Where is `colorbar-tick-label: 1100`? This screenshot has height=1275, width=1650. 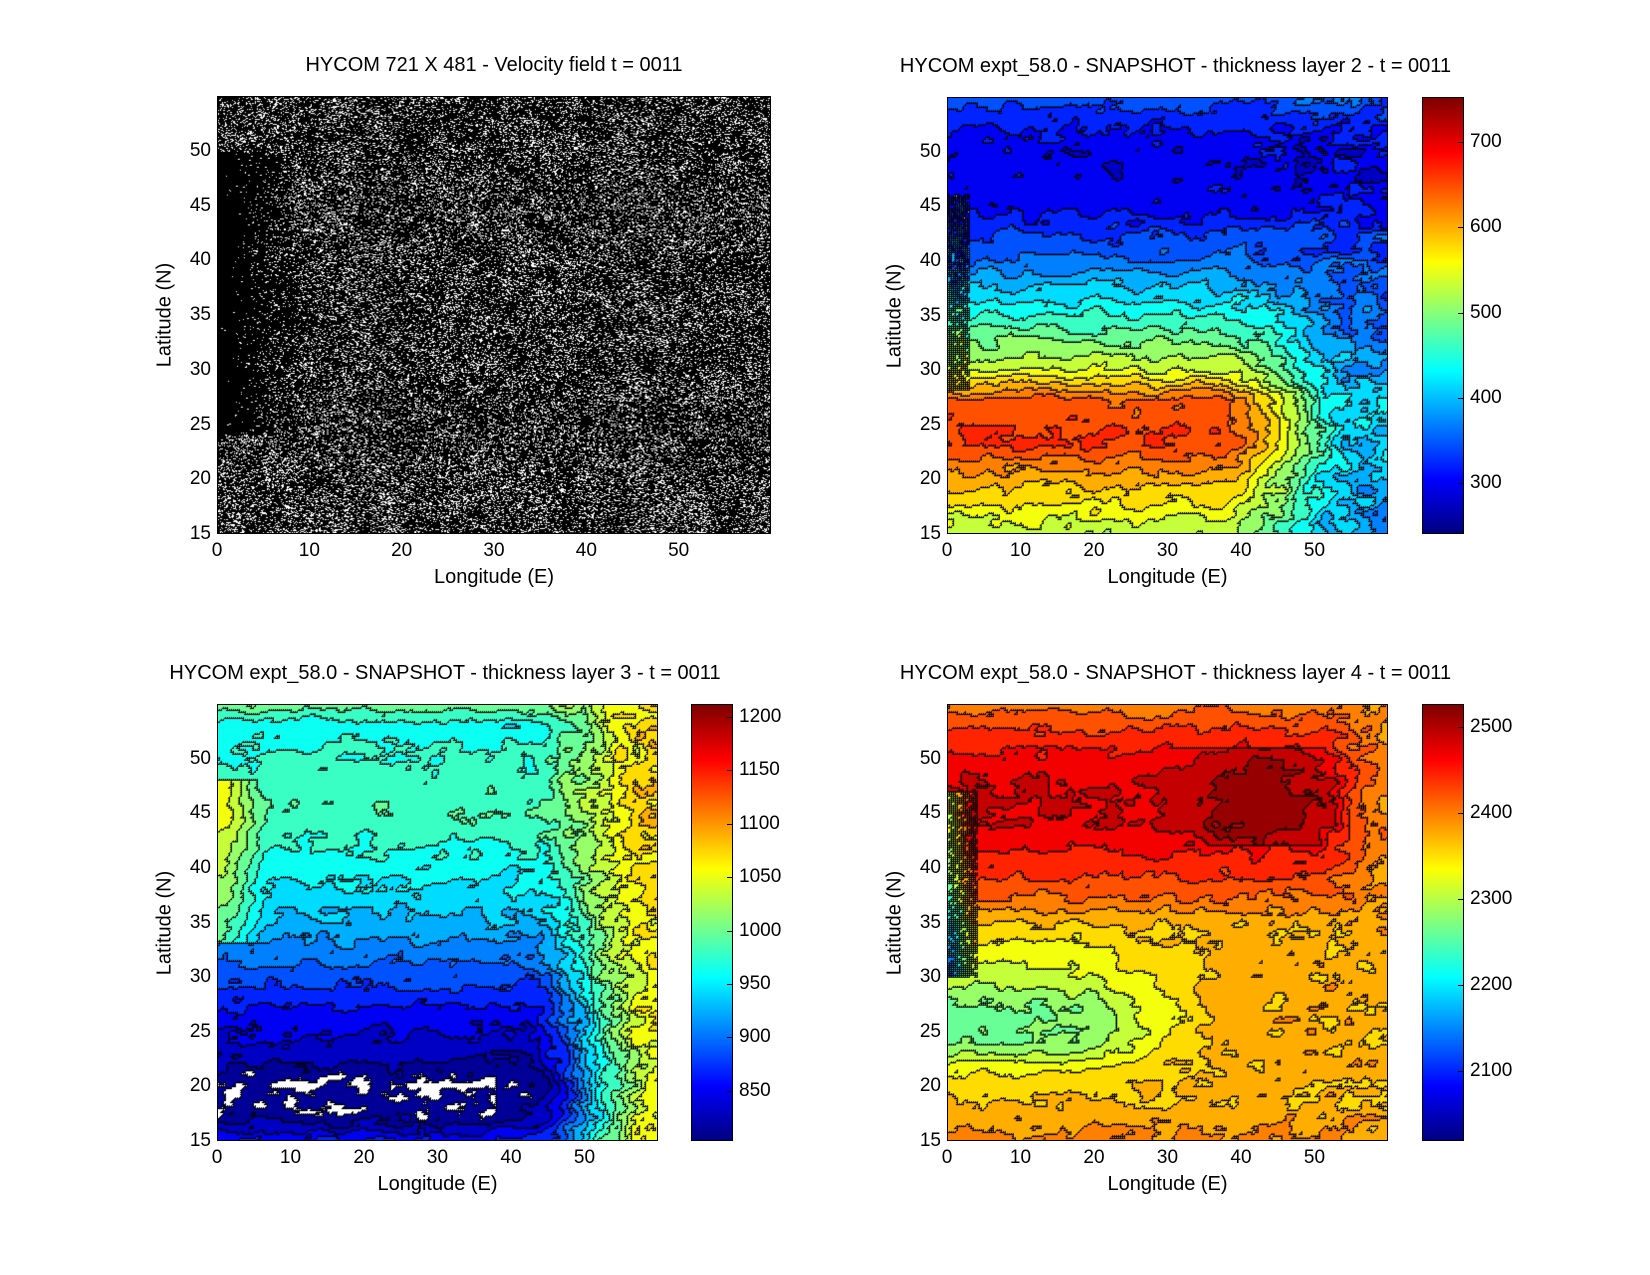 colorbar-tick-label: 1100 is located at coordinates (759, 823).